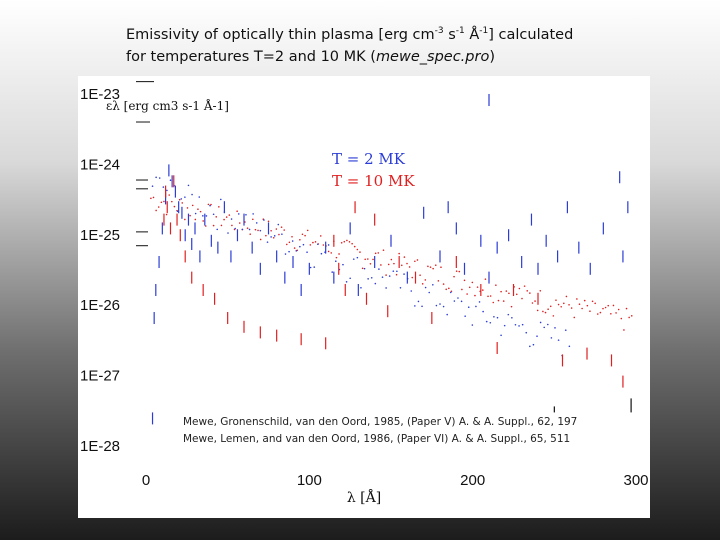 This screenshot has height=540, width=720. What do you see at coordinates (373, 181) in the screenshot?
I see `legend-entry-10mk: T = 10 MK` at bounding box center [373, 181].